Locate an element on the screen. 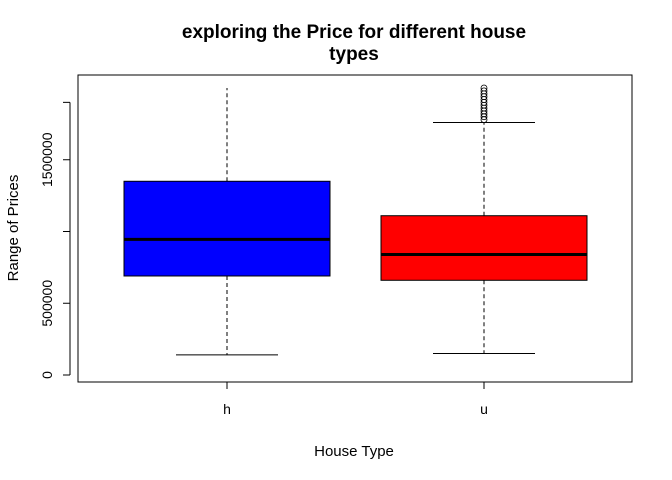 The image size is (672, 480). x-axis-label: House Type is located at coordinates (354, 451).